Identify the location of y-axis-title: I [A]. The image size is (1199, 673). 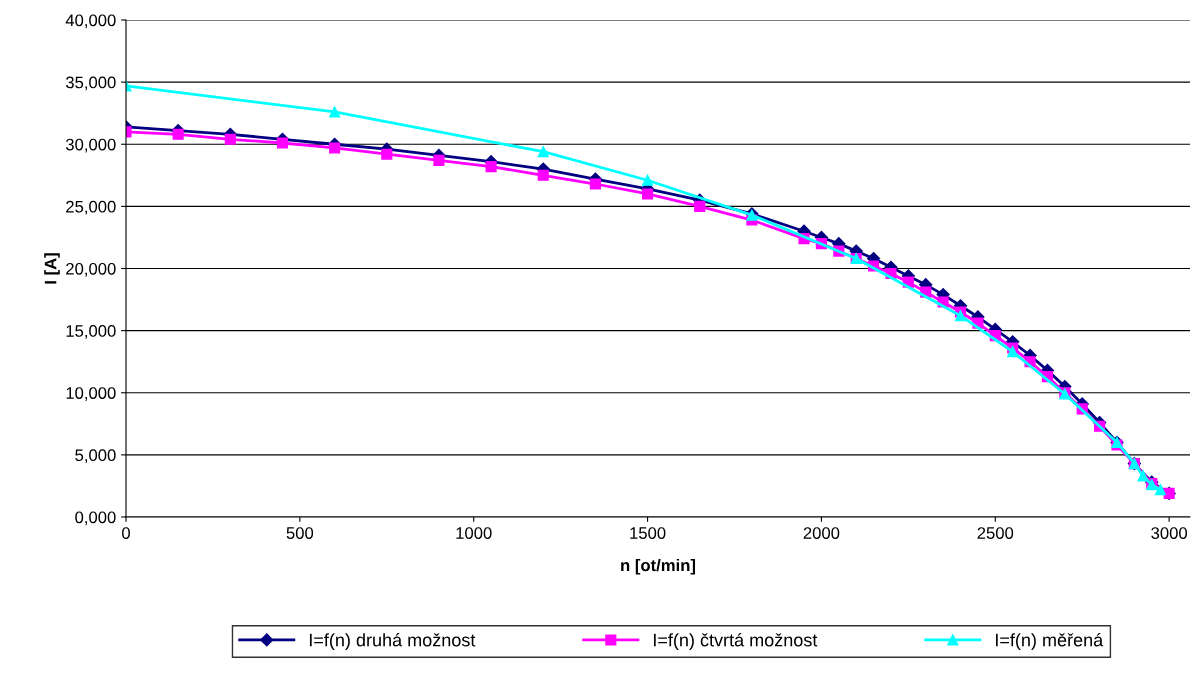
(52, 268).